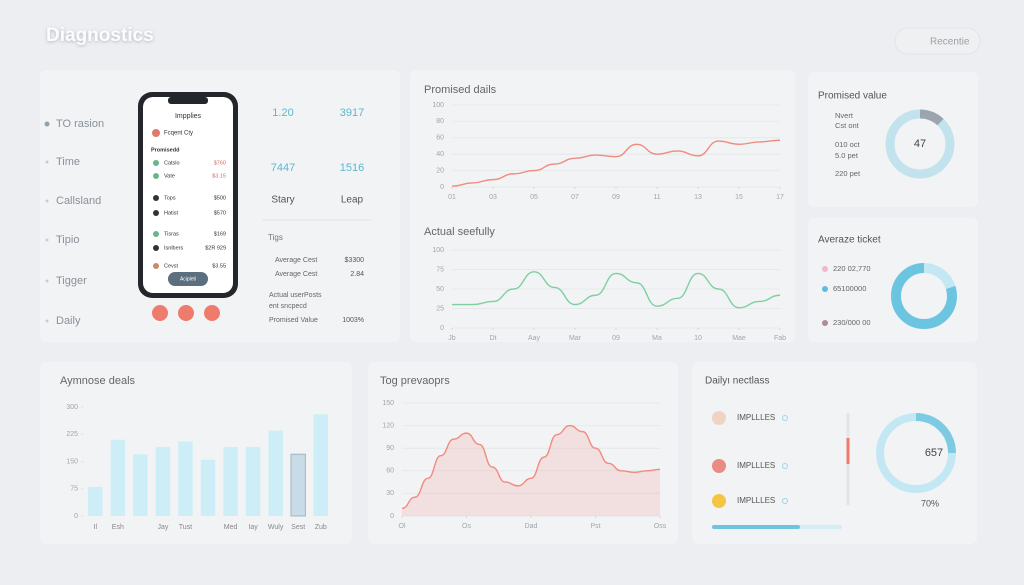  What do you see at coordinates (390, 493) in the screenshot?
I see `y-tick-label: 30` at bounding box center [390, 493].